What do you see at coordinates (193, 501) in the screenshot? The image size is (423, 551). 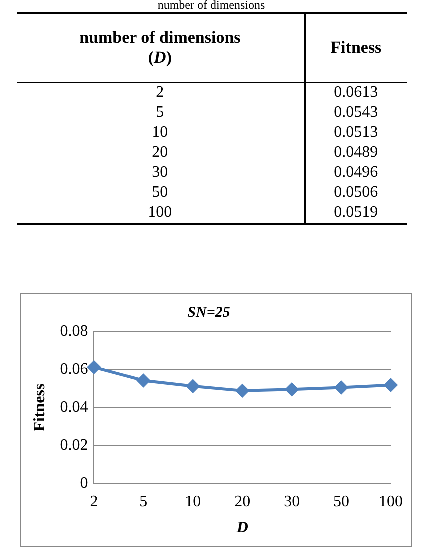 I see `x-tick-label: 10` at bounding box center [193, 501].